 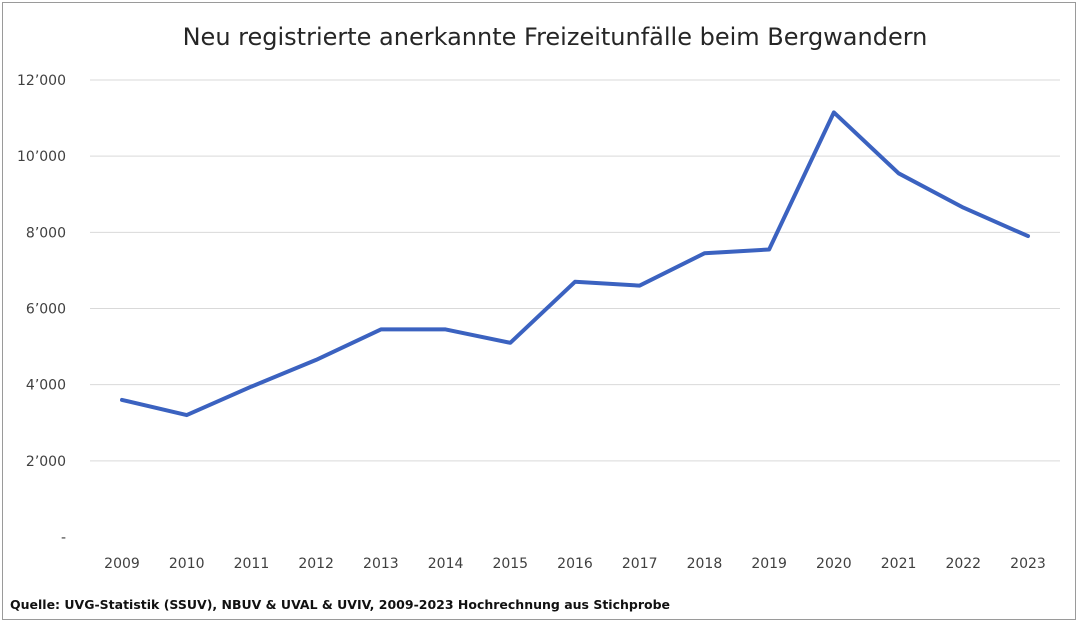 What do you see at coordinates (122, 564) in the screenshot?
I see `x-tick-label: 2009` at bounding box center [122, 564].